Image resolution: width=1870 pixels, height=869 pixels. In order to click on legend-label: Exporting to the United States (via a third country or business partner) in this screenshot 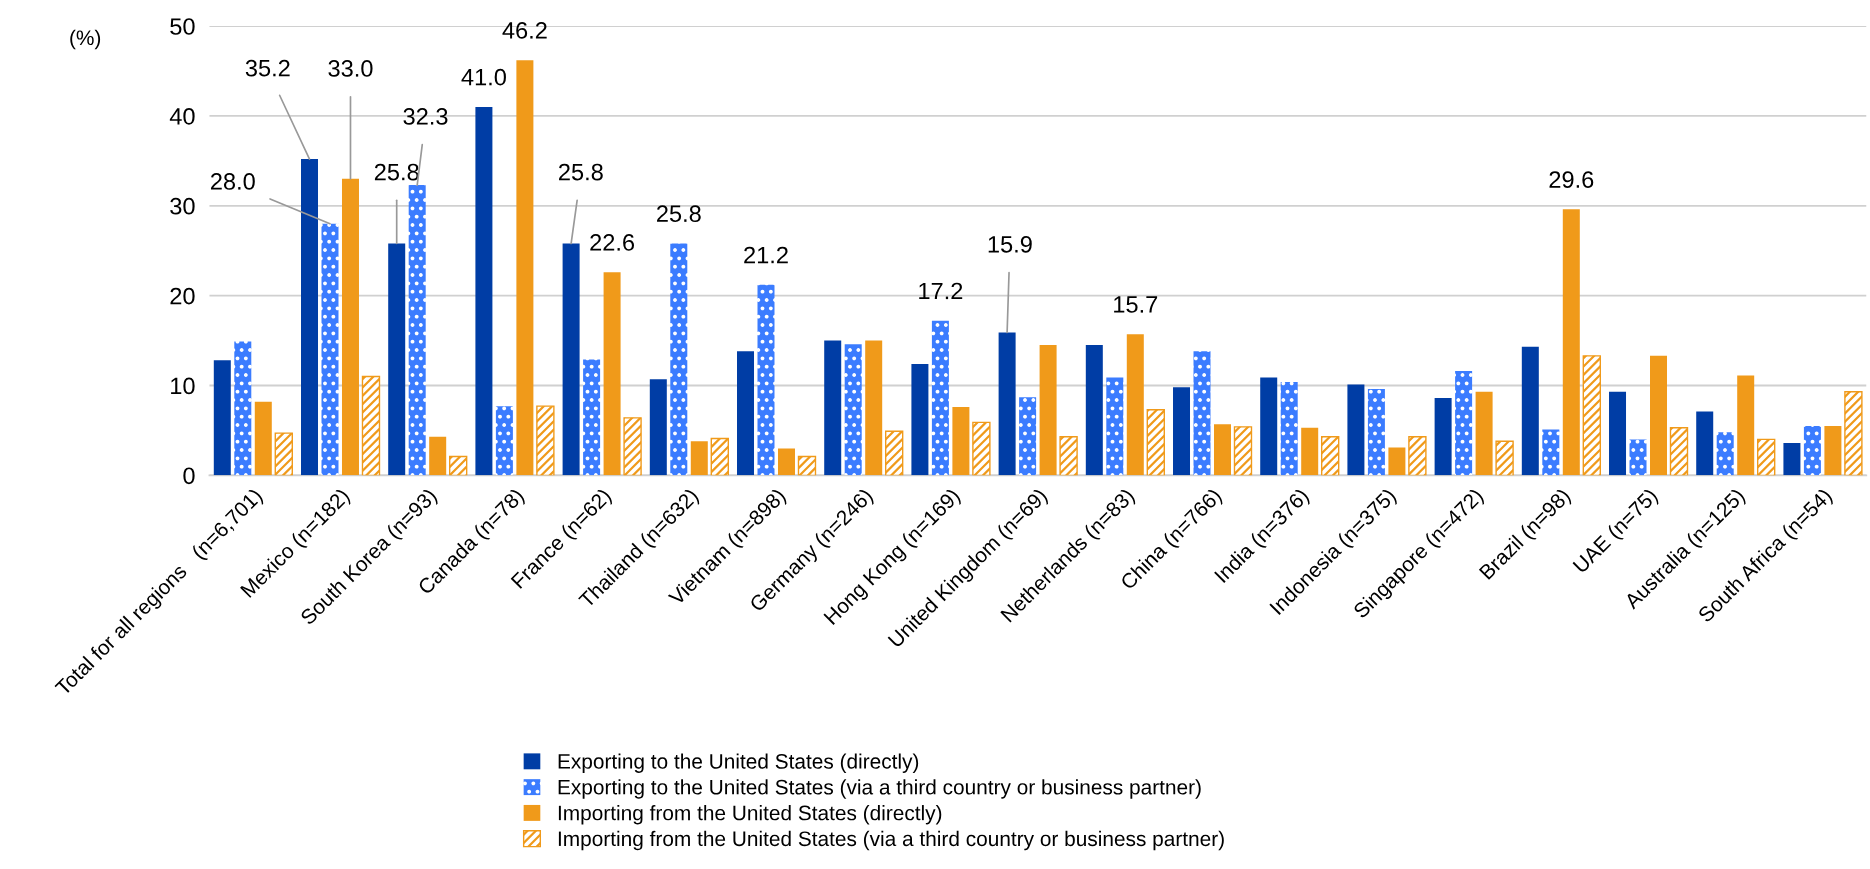, I will do `click(879, 789)`.